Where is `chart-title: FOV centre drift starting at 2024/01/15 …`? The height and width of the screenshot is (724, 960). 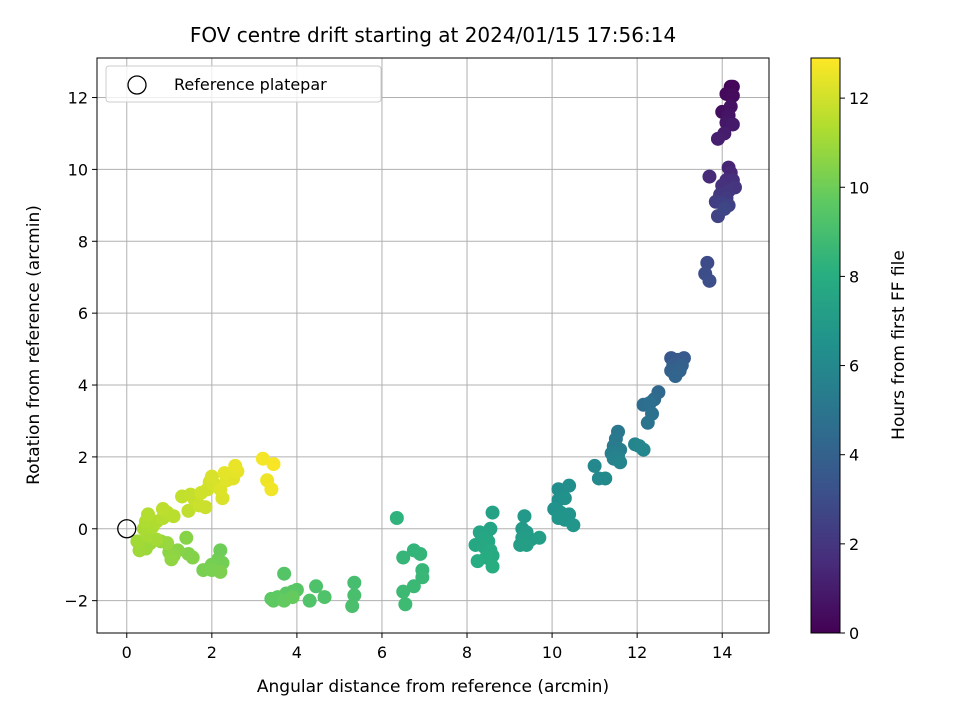 chart-title: FOV centre drift starting at 2024/01/15 … is located at coordinates (433, 35).